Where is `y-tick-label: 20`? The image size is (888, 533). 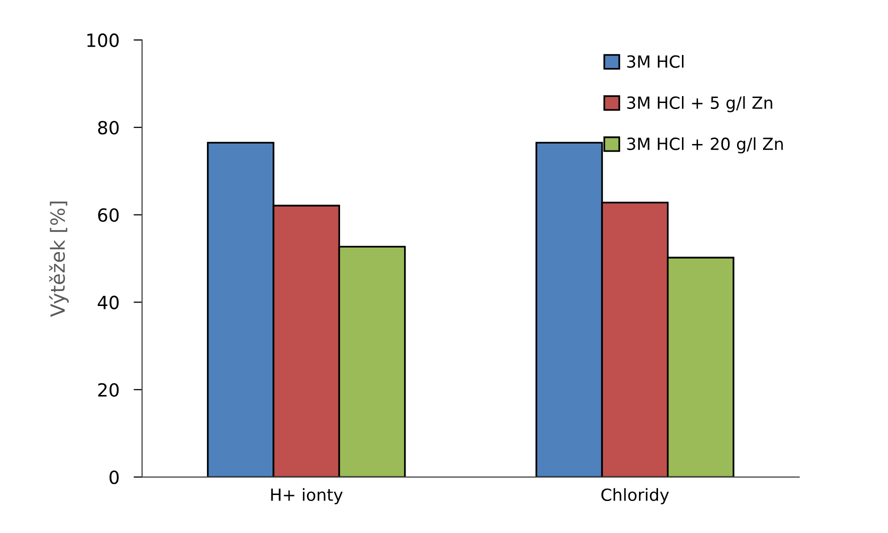 y-tick-label: 20 is located at coordinates (108, 390).